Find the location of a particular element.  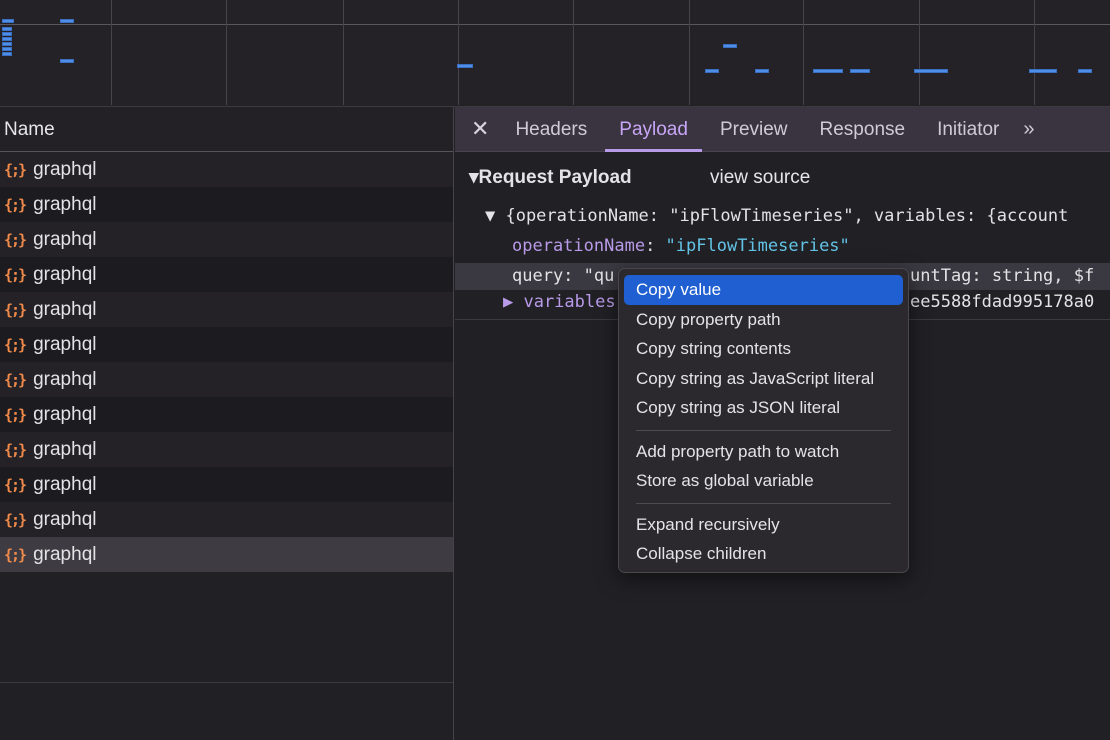

variables-property: ▶ variables is located at coordinates (559, 302).